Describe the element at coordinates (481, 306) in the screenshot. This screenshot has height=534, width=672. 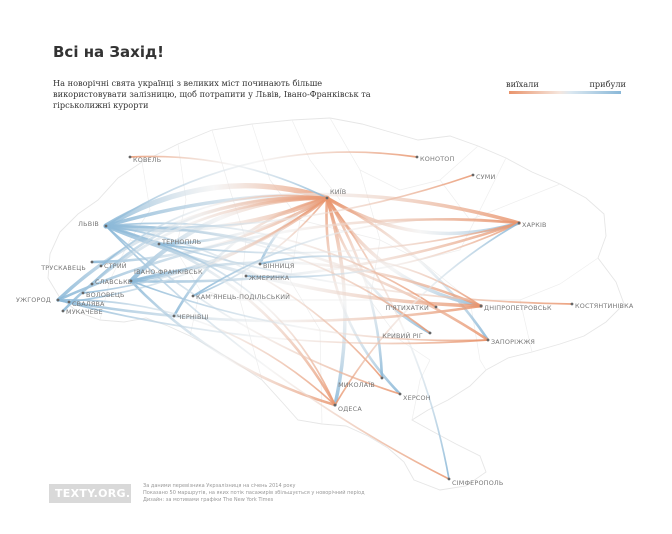
I see `city-marker-dnipropetrovsk` at that location.